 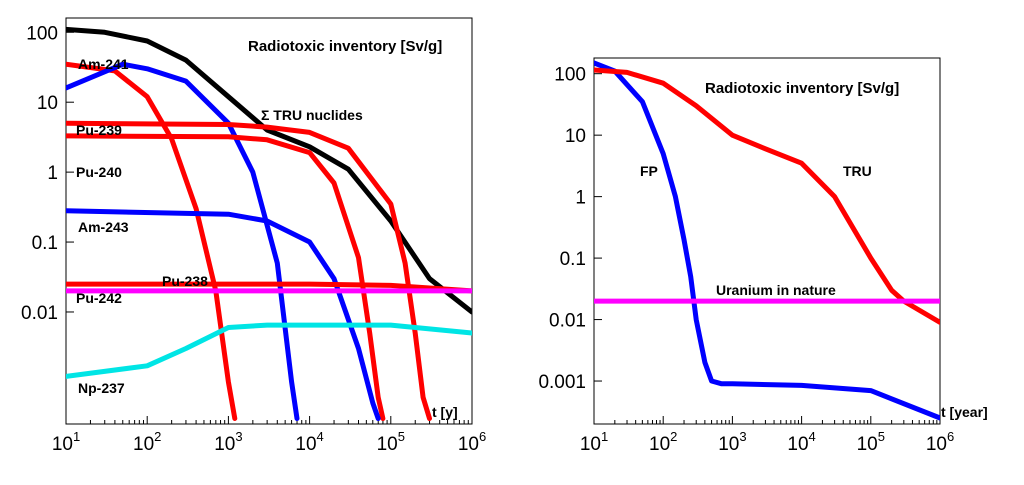 What do you see at coordinates (857, 171) in the screenshot?
I see `label-tru: TRU` at bounding box center [857, 171].